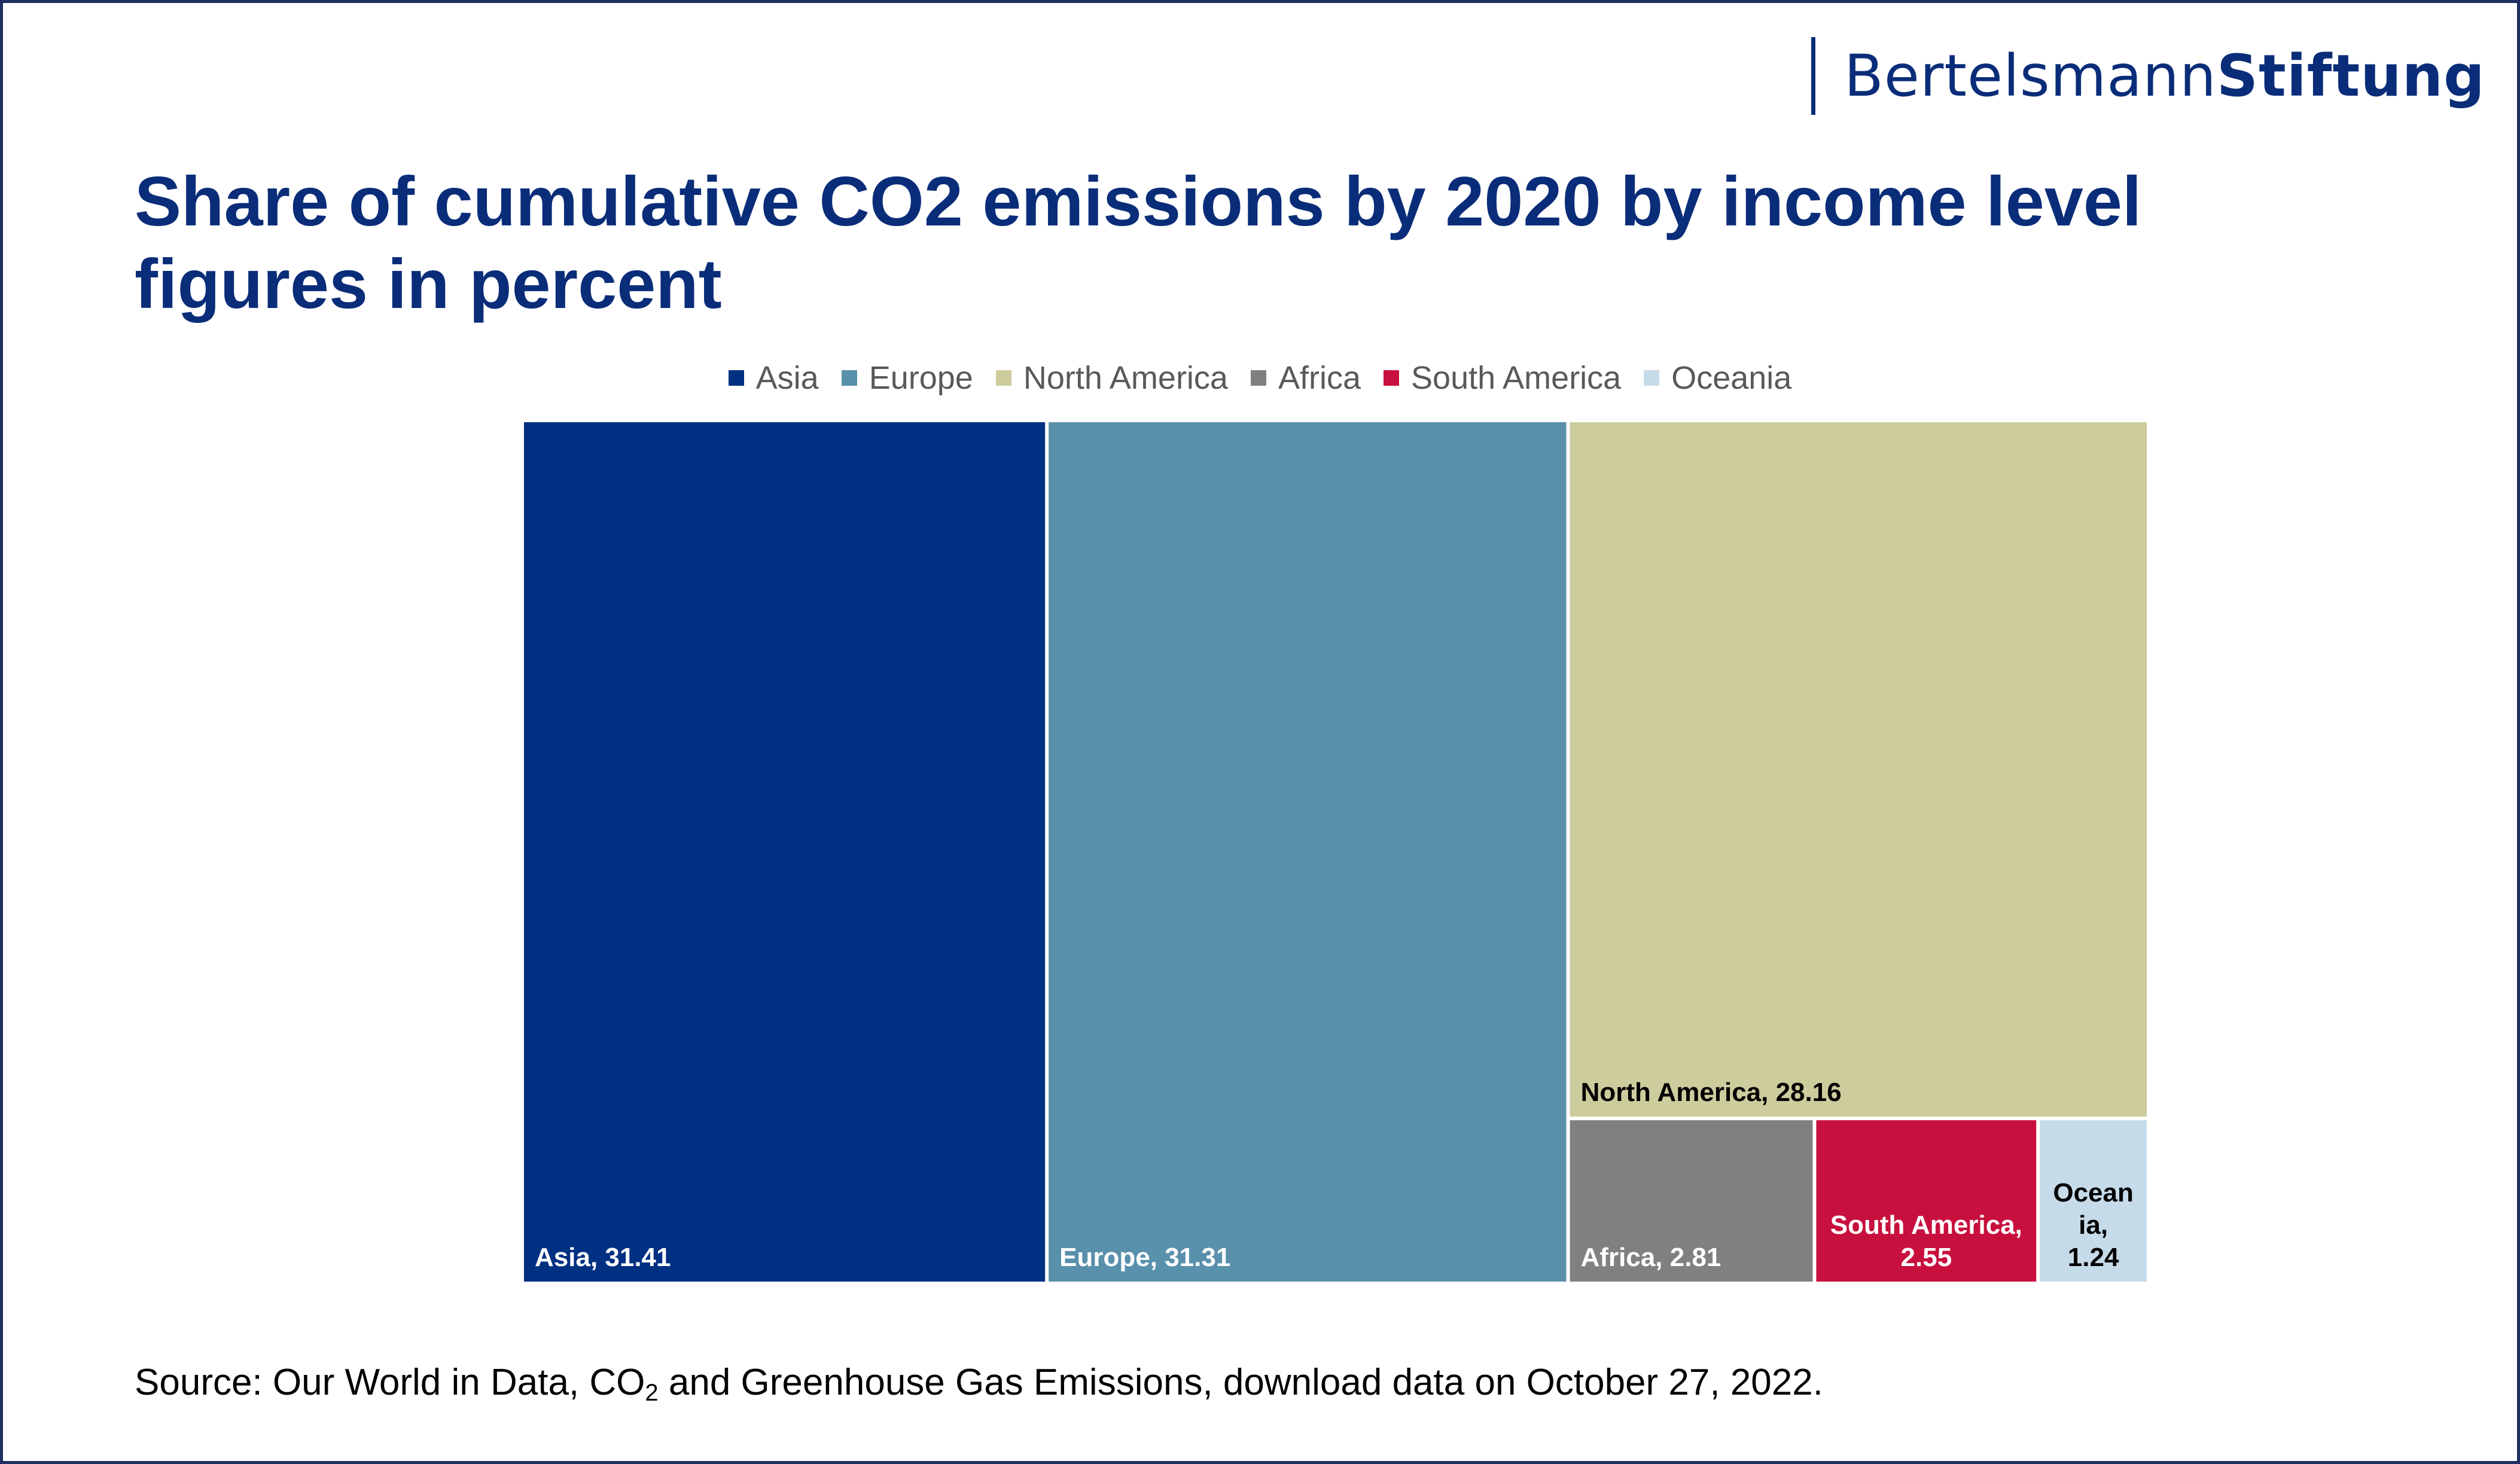  I want to click on legend-label: Europe, so click(921, 378).